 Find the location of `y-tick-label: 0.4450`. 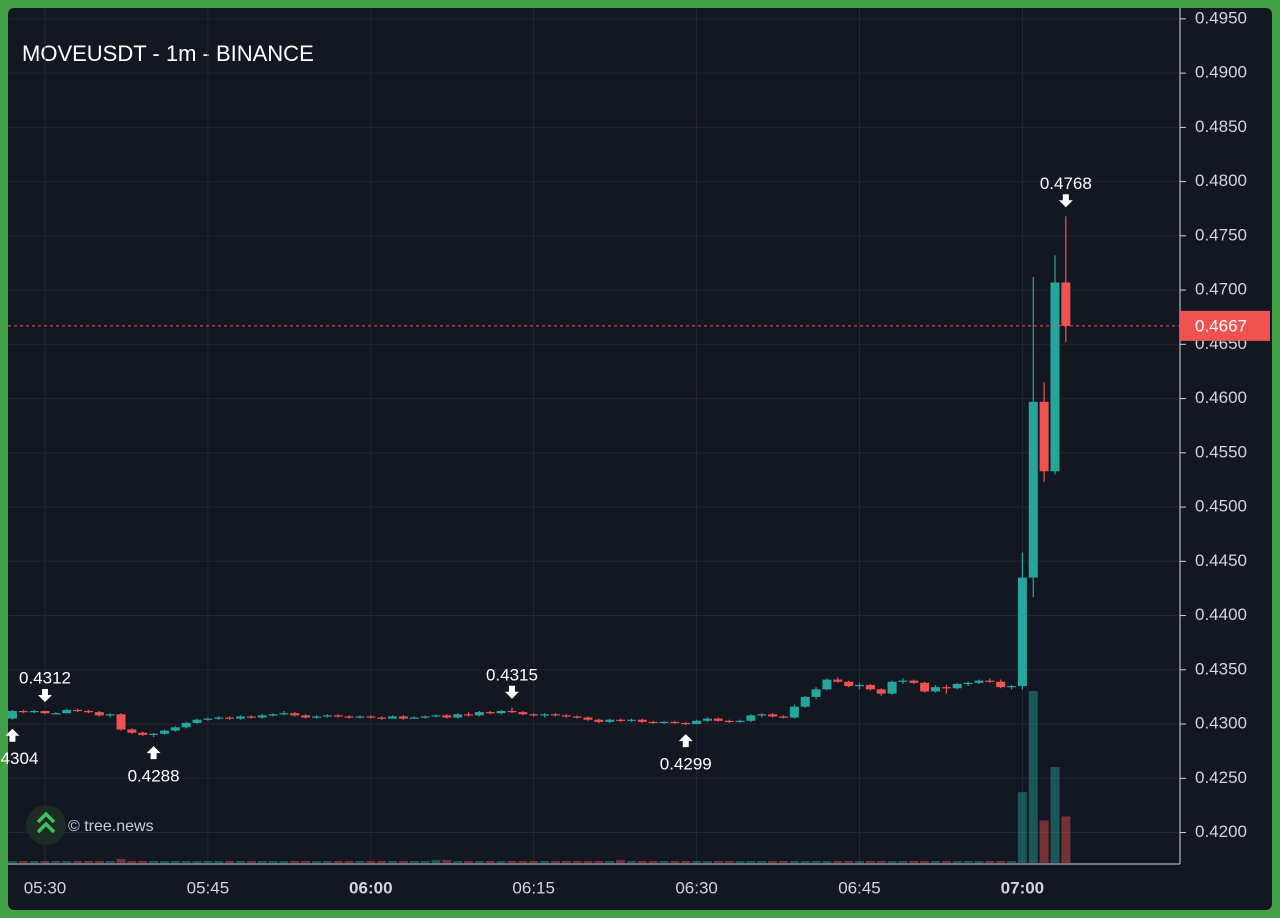

y-tick-label: 0.4450 is located at coordinates (1221, 560).